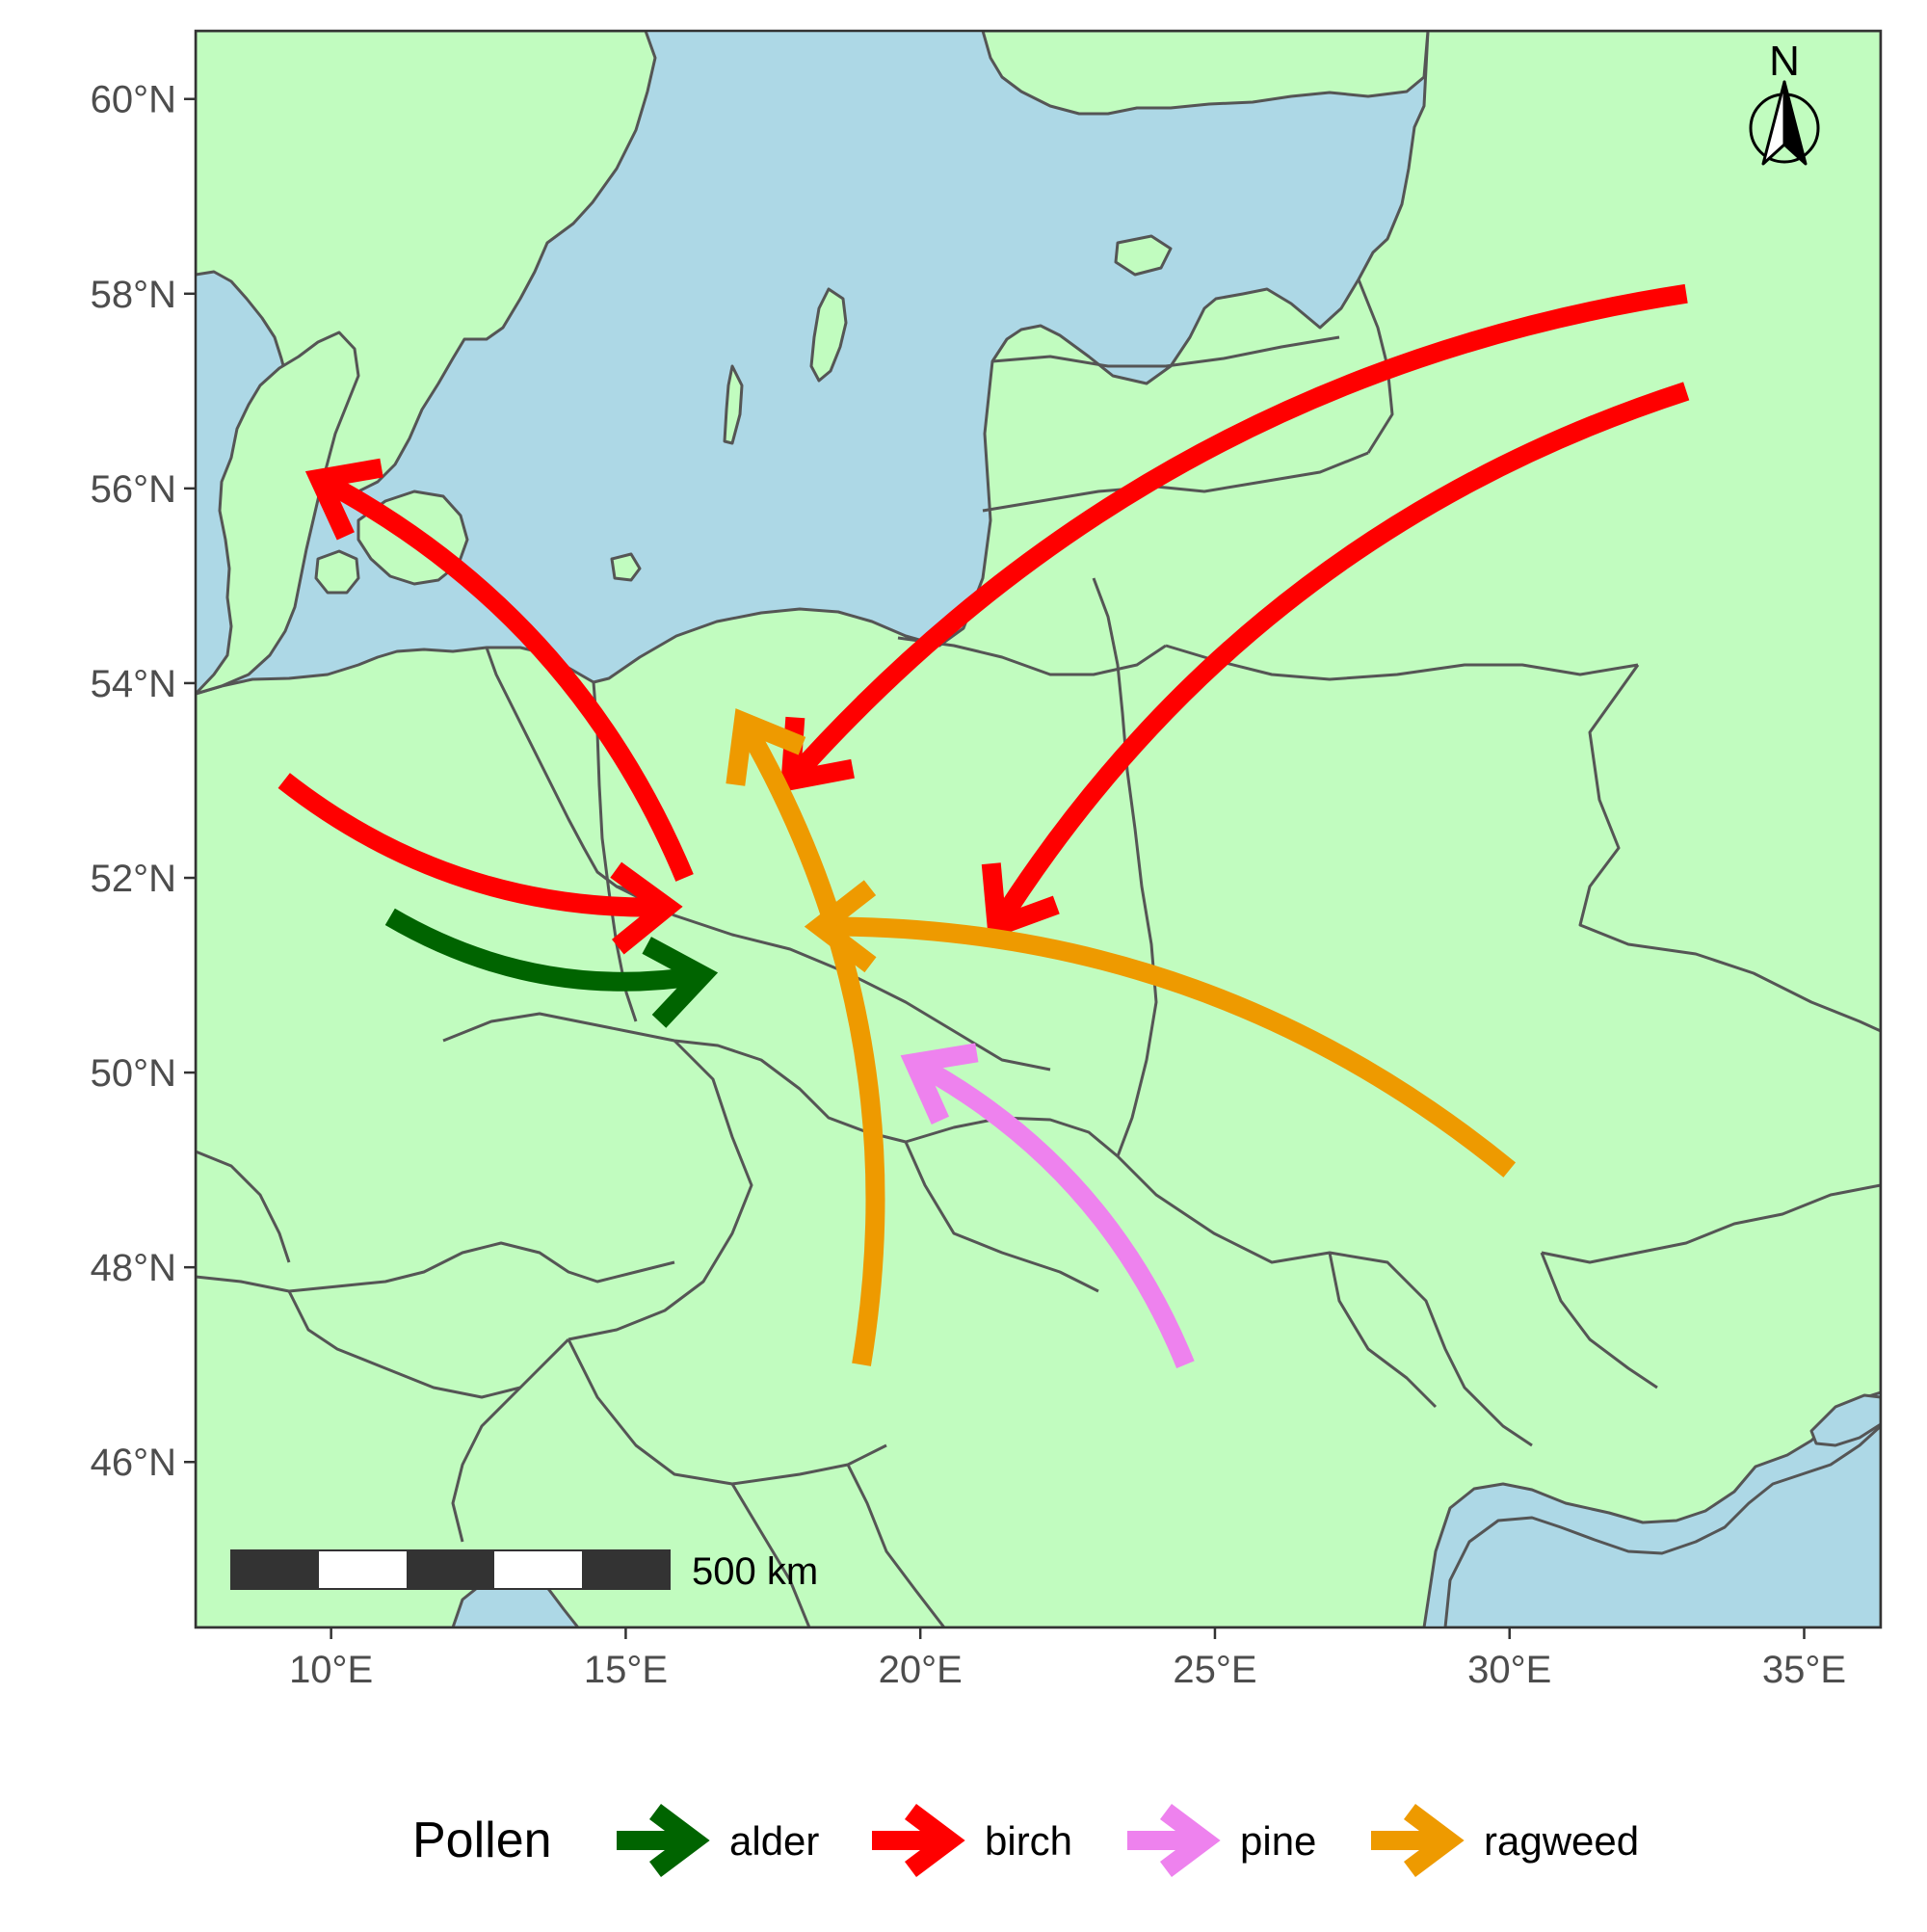 The width and height of the screenshot is (1927, 1932). What do you see at coordinates (626, 1670) in the screenshot?
I see `x-tick-label: 15°E` at bounding box center [626, 1670].